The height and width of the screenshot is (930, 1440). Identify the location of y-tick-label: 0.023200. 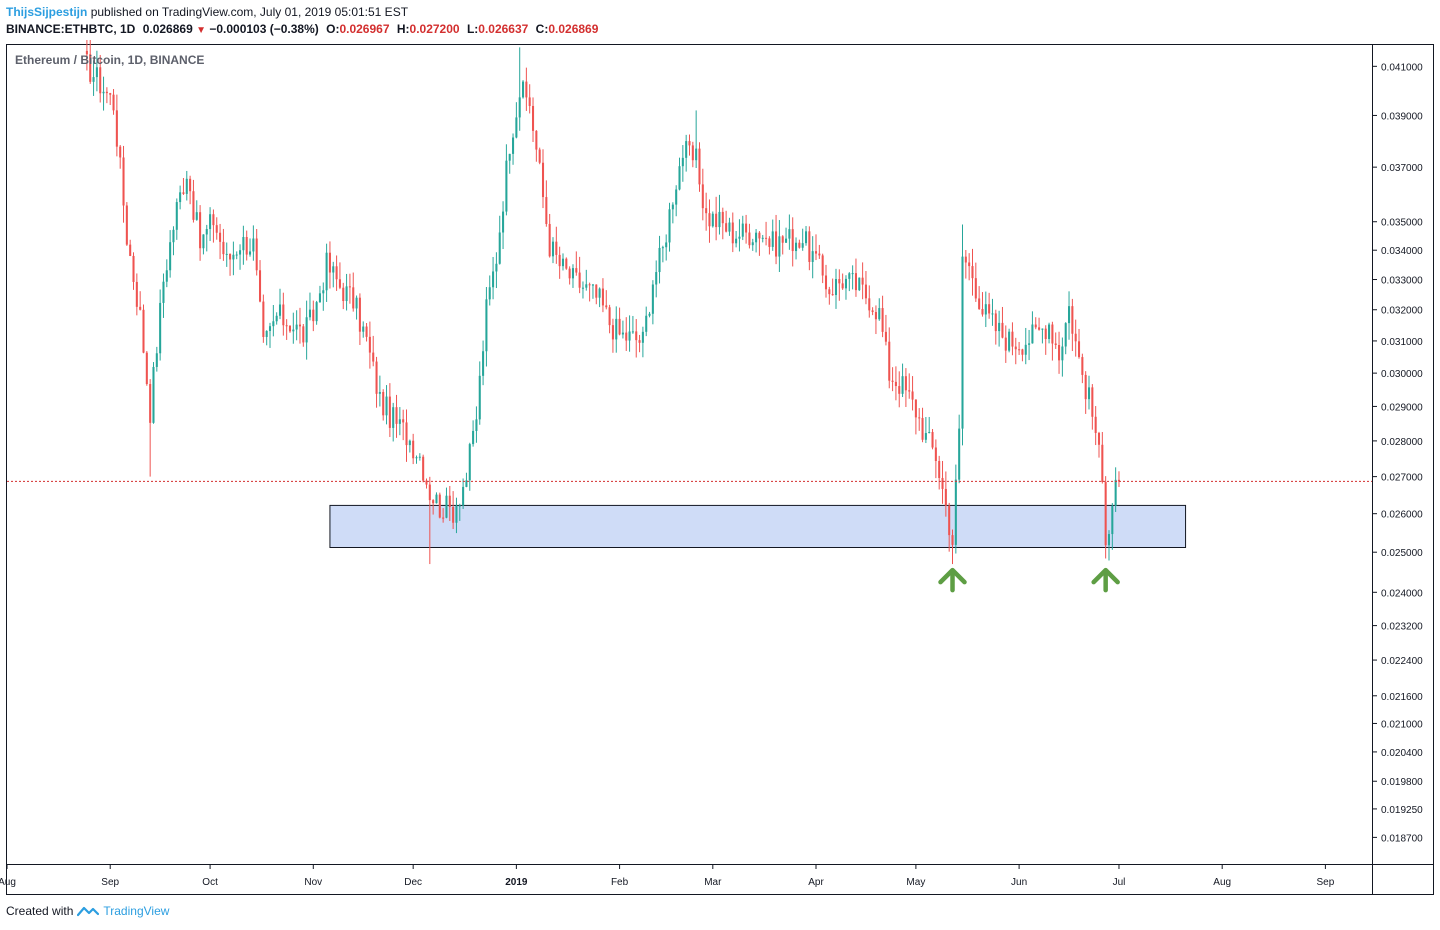
(1402, 627).